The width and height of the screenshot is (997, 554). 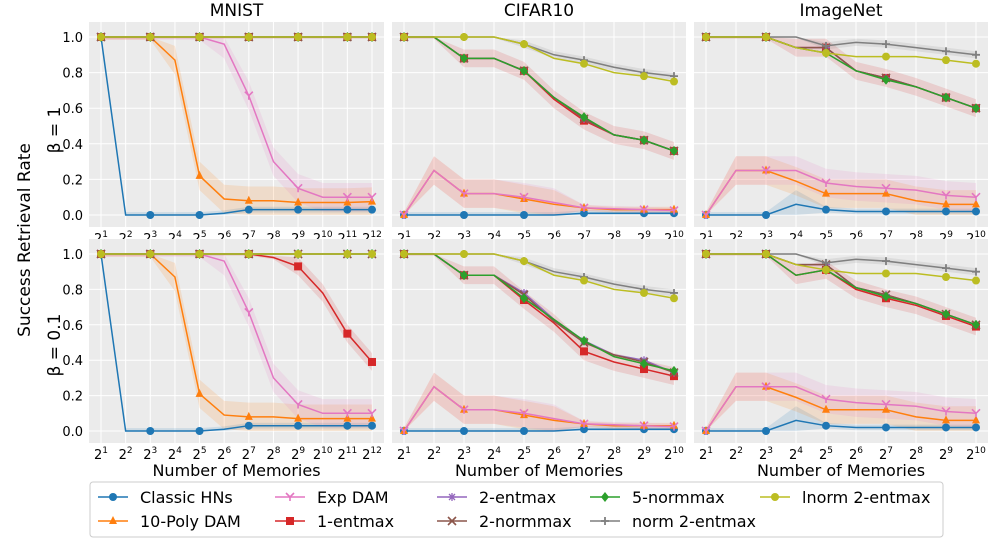 What do you see at coordinates (332, 497) in the screenshot?
I see `legend-entry-exp-dam: Exp DAM` at bounding box center [332, 497].